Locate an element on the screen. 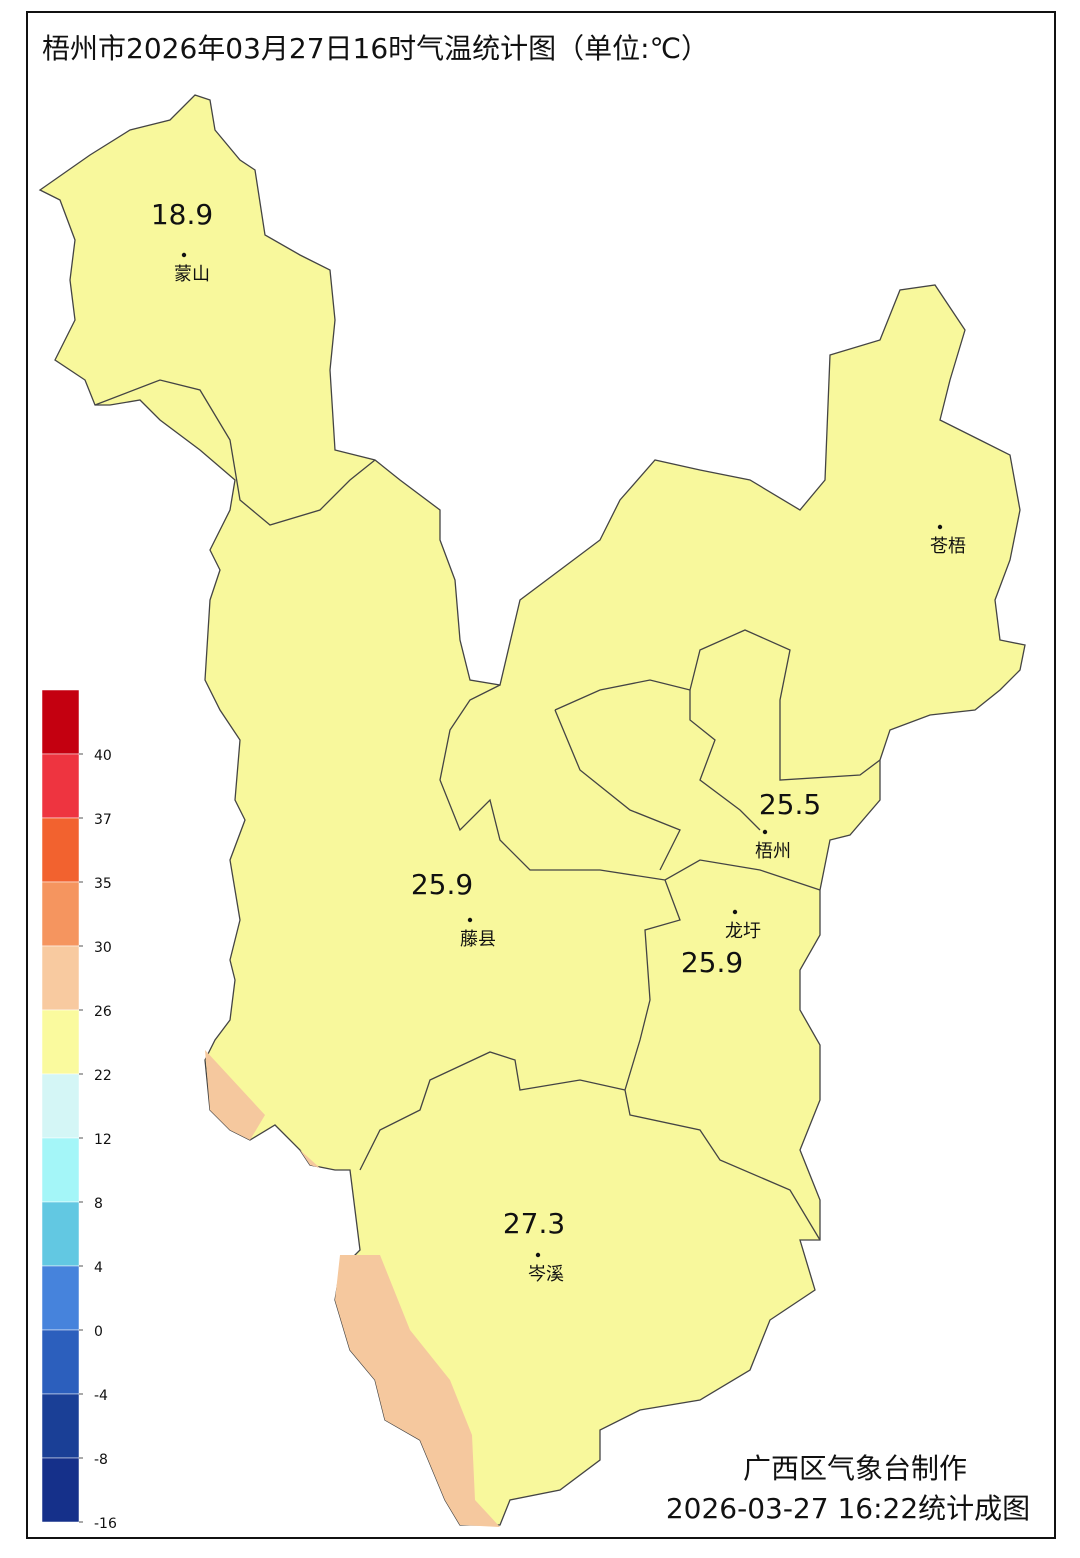  legend-label: 35 is located at coordinates (103, 884).